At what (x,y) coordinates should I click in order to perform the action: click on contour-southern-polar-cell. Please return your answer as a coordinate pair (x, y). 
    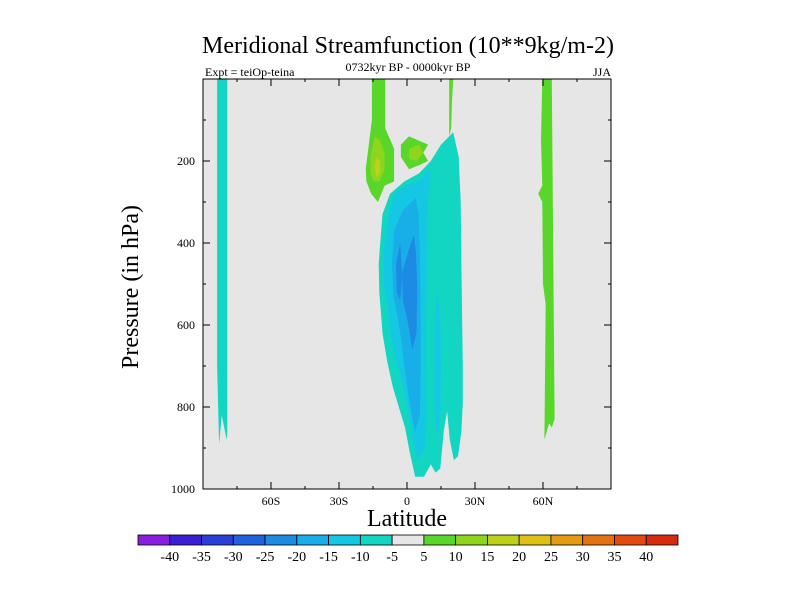
    Looking at the image, I should click on (222, 261).